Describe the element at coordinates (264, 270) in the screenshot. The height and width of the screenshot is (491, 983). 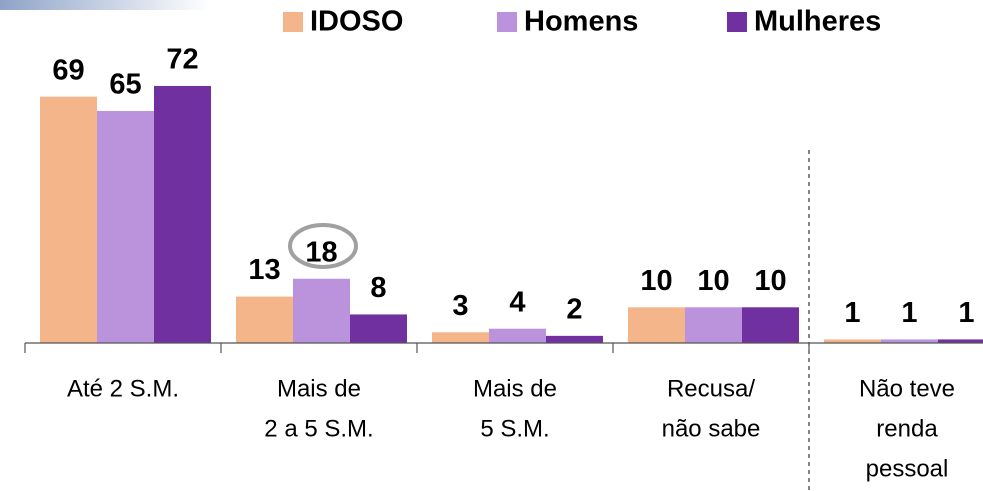
I see `data-label: 13` at that location.